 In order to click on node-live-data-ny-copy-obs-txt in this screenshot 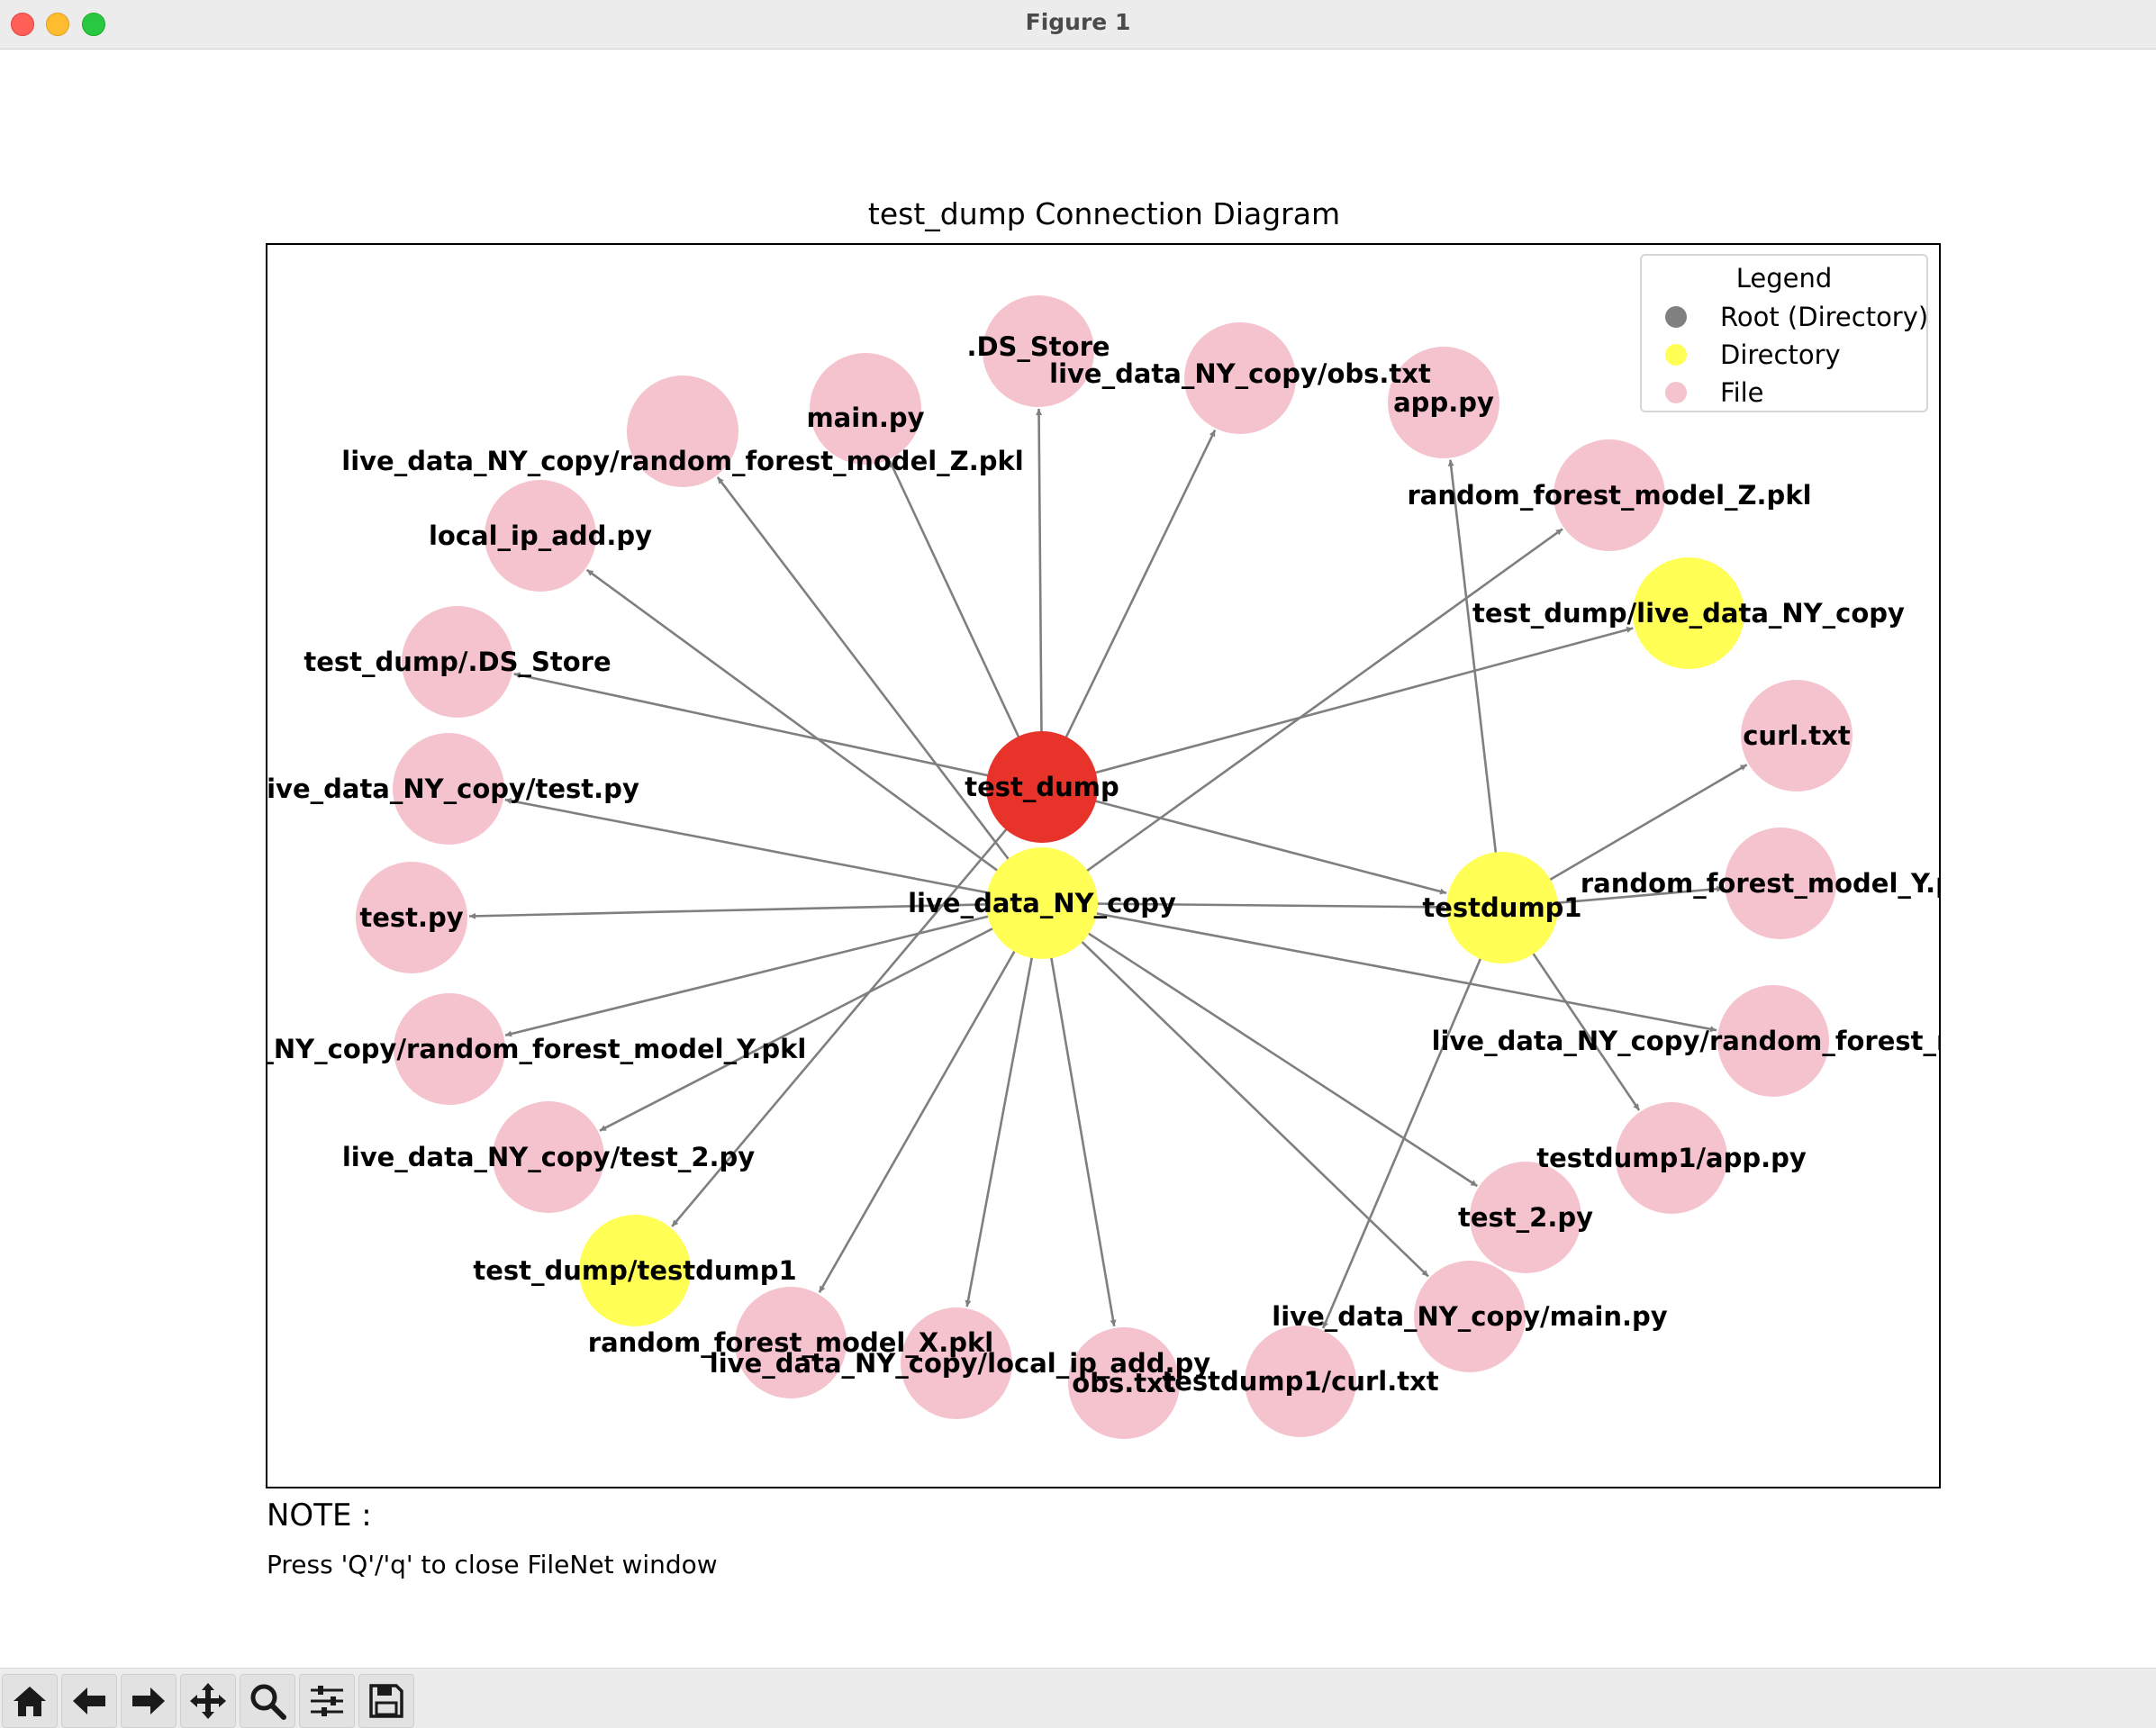, I will do `click(1240, 378)`.